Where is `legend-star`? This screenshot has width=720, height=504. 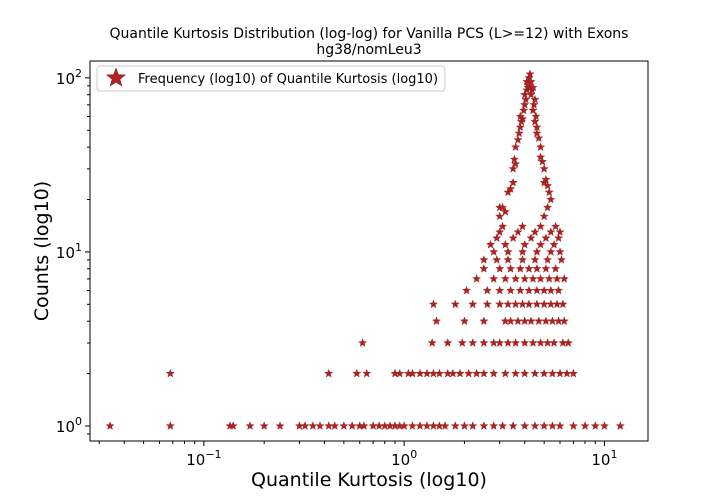 legend-star is located at coordinates (116, 77).